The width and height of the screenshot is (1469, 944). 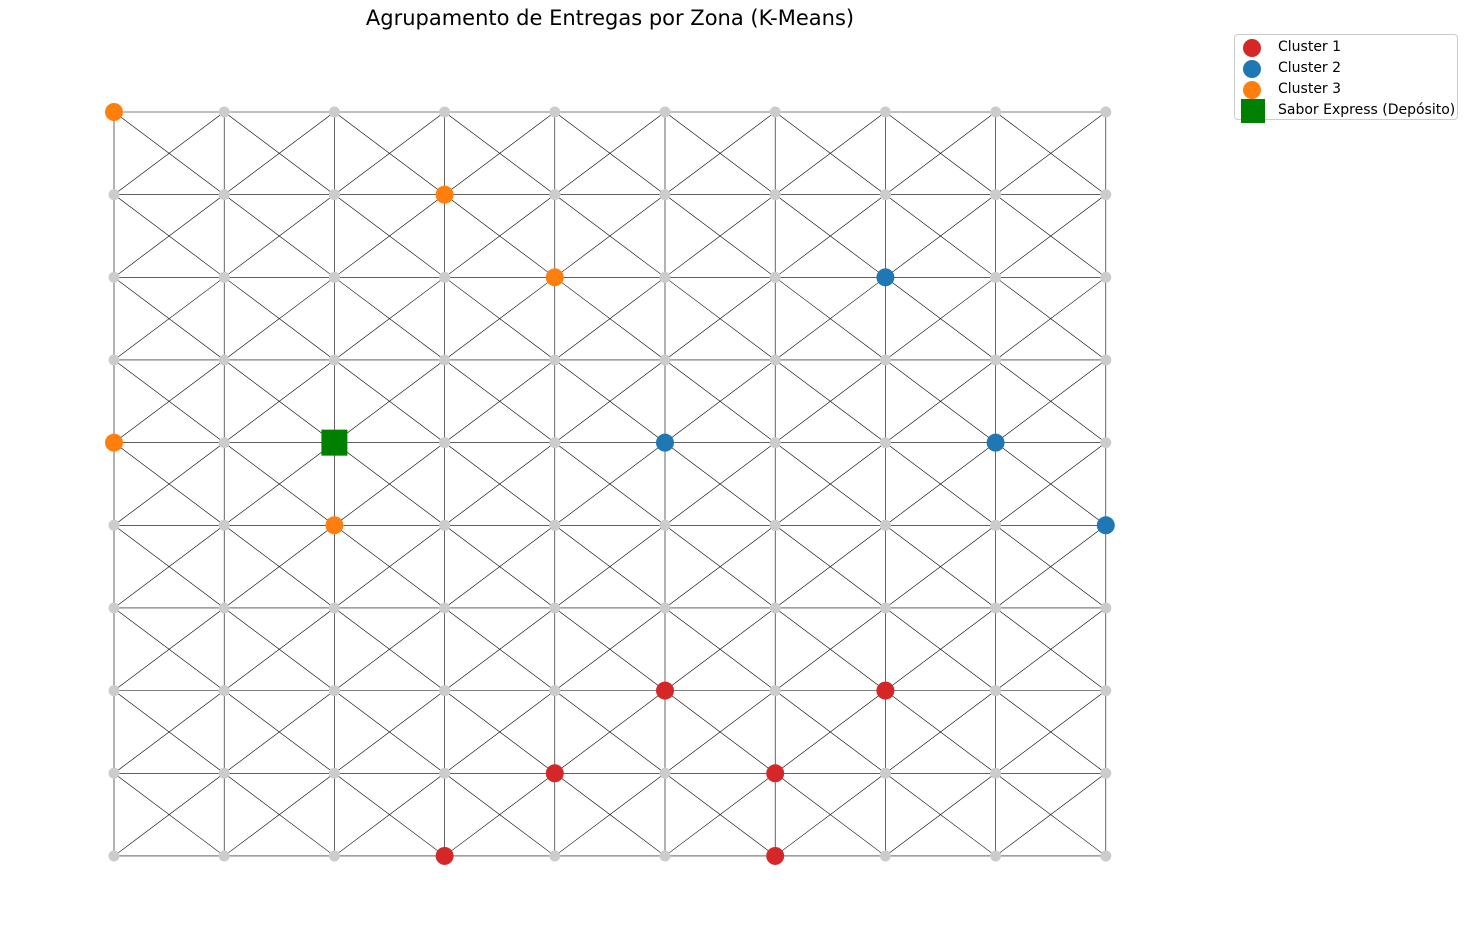 I want to click on legend-item: Sabor Express (Depósito), so click(x=1346, y=111).